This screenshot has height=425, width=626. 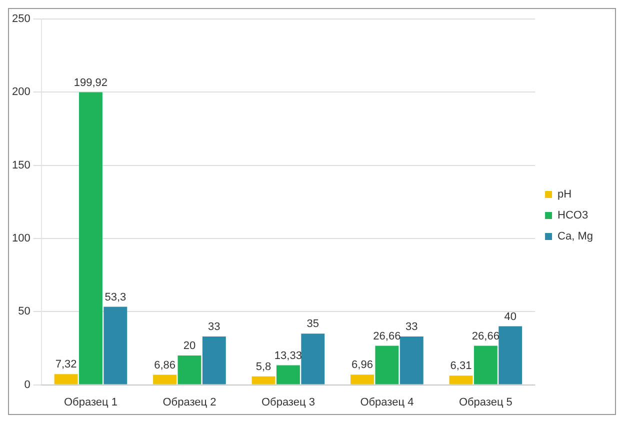 I want to click on data-label: 53,3, so click(x=115, y=297).